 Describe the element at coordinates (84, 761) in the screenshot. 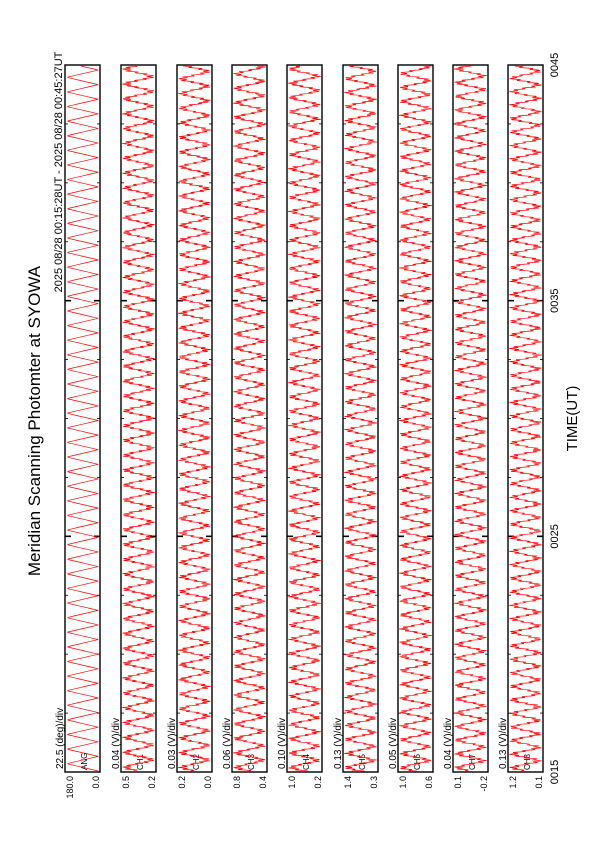

I see `channel-label: ANG` at that location.